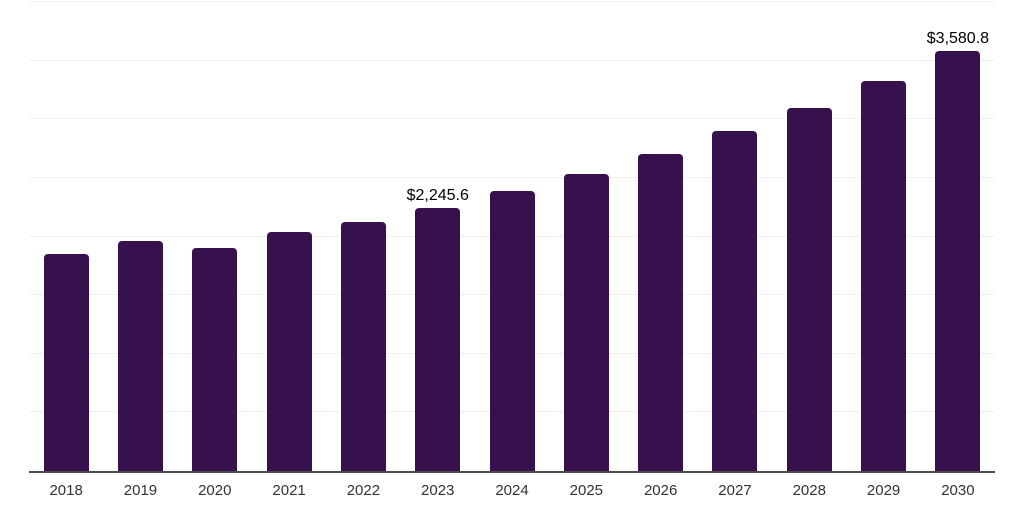 The height and width of the screenshot is (512, 1024). What do you see at coordinates (437, 195) in the screenshot?
I see `bar-value-label-2023: $2,245.6` at bounding box center [437, 195].